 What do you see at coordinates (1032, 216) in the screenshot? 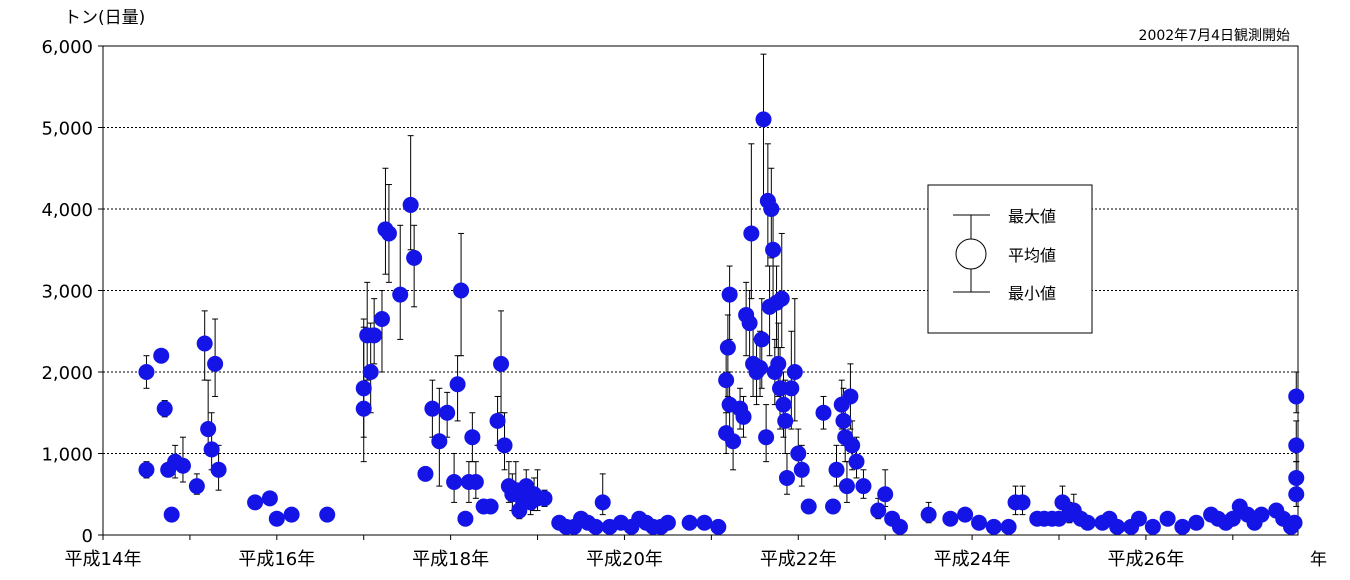
I see `legend-label-max: 最大値` at bounding box center [1032, 216].